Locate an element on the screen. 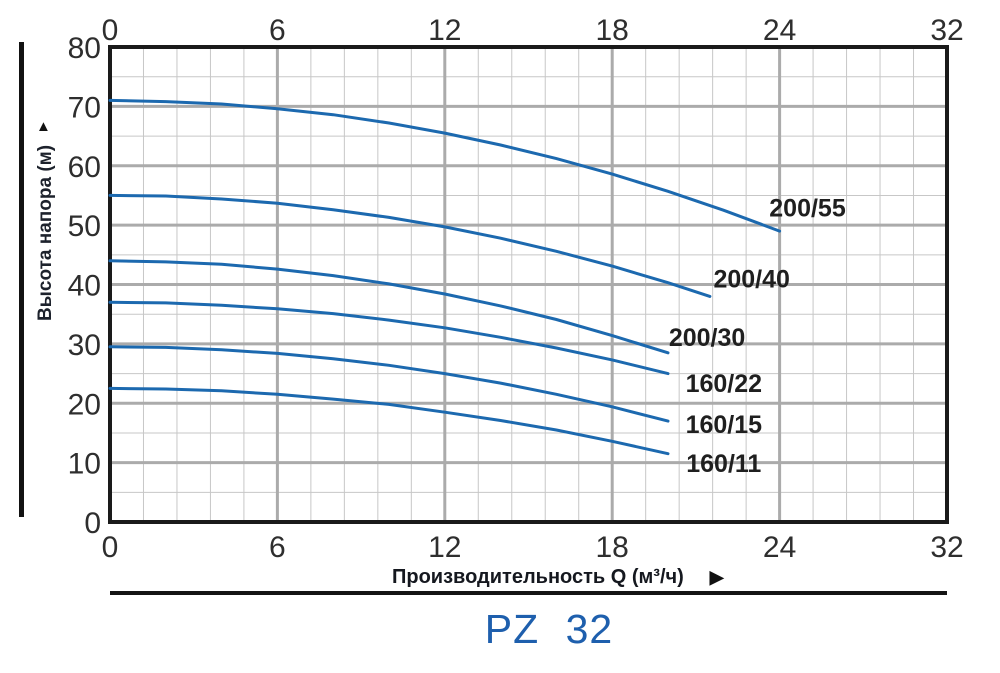  curve-200/55 is located at coordinates (445, 165).